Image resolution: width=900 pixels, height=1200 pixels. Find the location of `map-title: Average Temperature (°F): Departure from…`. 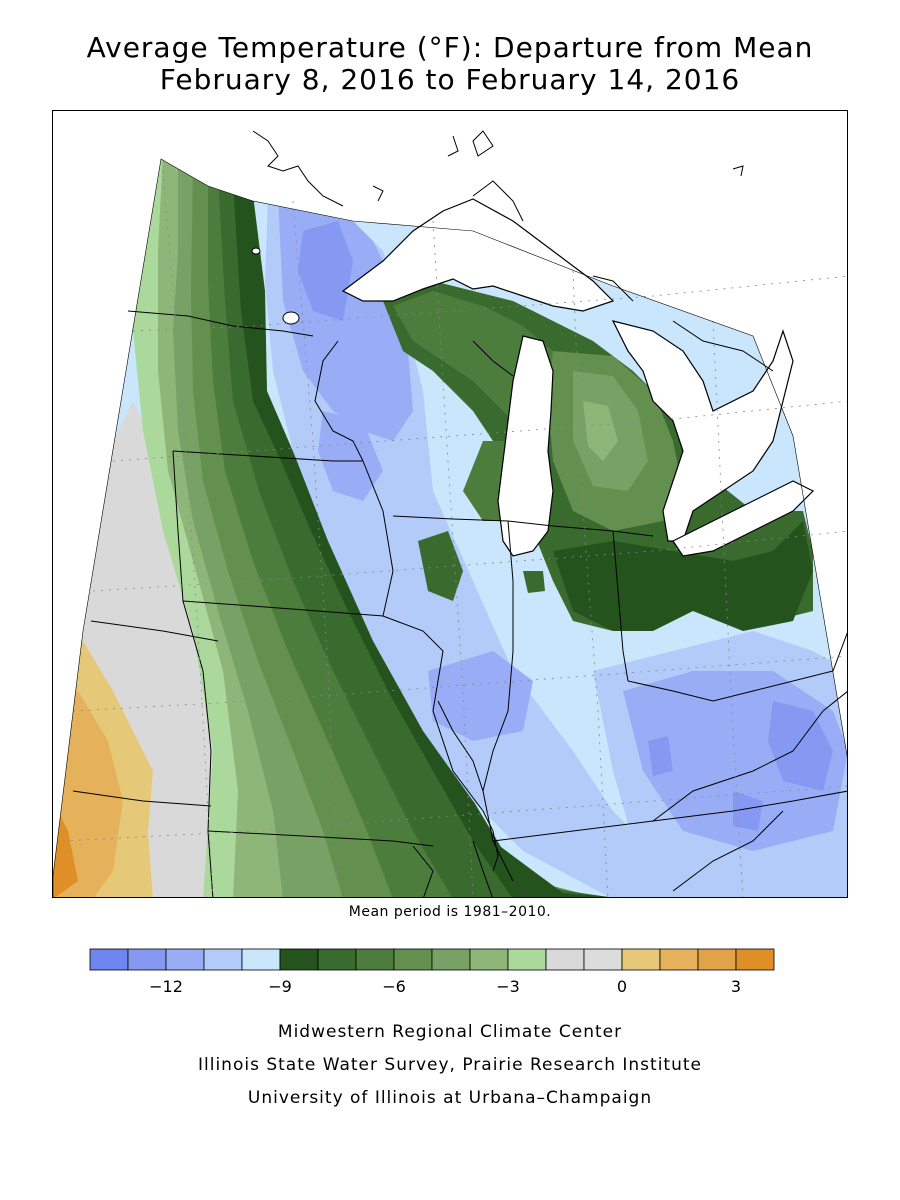

map-title: Average Temperature (°F): Departure from… is located at coordinates (450, 47).